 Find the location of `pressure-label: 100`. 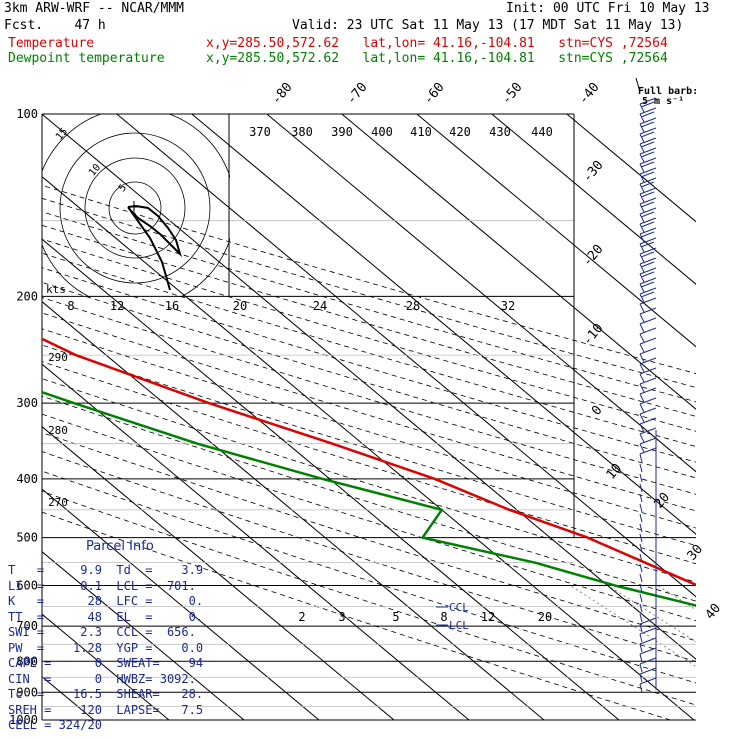

pressure-label: 100 is located at coordinates (27, 114).